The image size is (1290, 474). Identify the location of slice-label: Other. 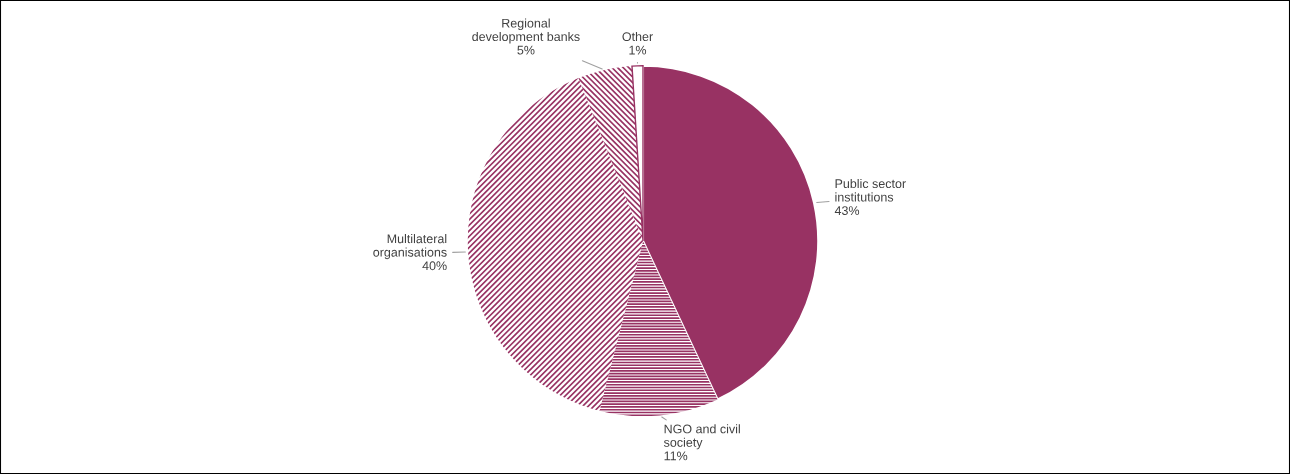
(637, 36).